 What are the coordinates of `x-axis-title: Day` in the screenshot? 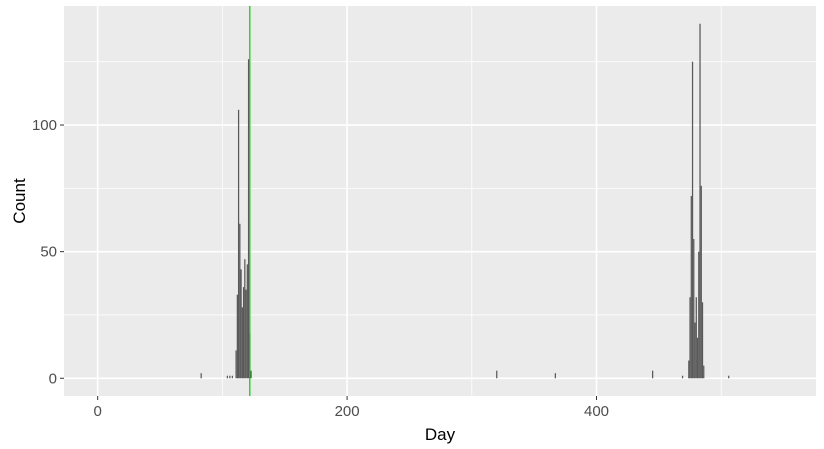 It's located at (440, 434).